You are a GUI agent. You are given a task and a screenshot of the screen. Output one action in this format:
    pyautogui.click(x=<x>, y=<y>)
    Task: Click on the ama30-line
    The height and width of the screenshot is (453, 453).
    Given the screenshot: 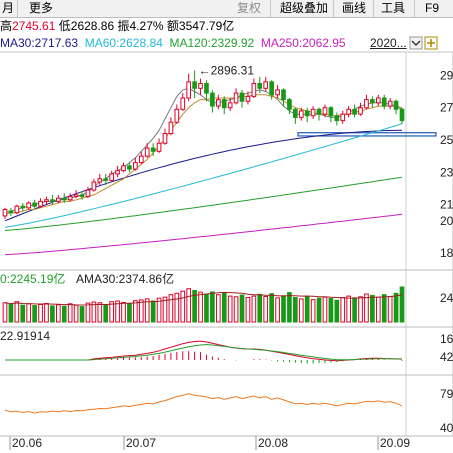 What is the action you would take?
    pyautogui.click(x=203, y=298)
    